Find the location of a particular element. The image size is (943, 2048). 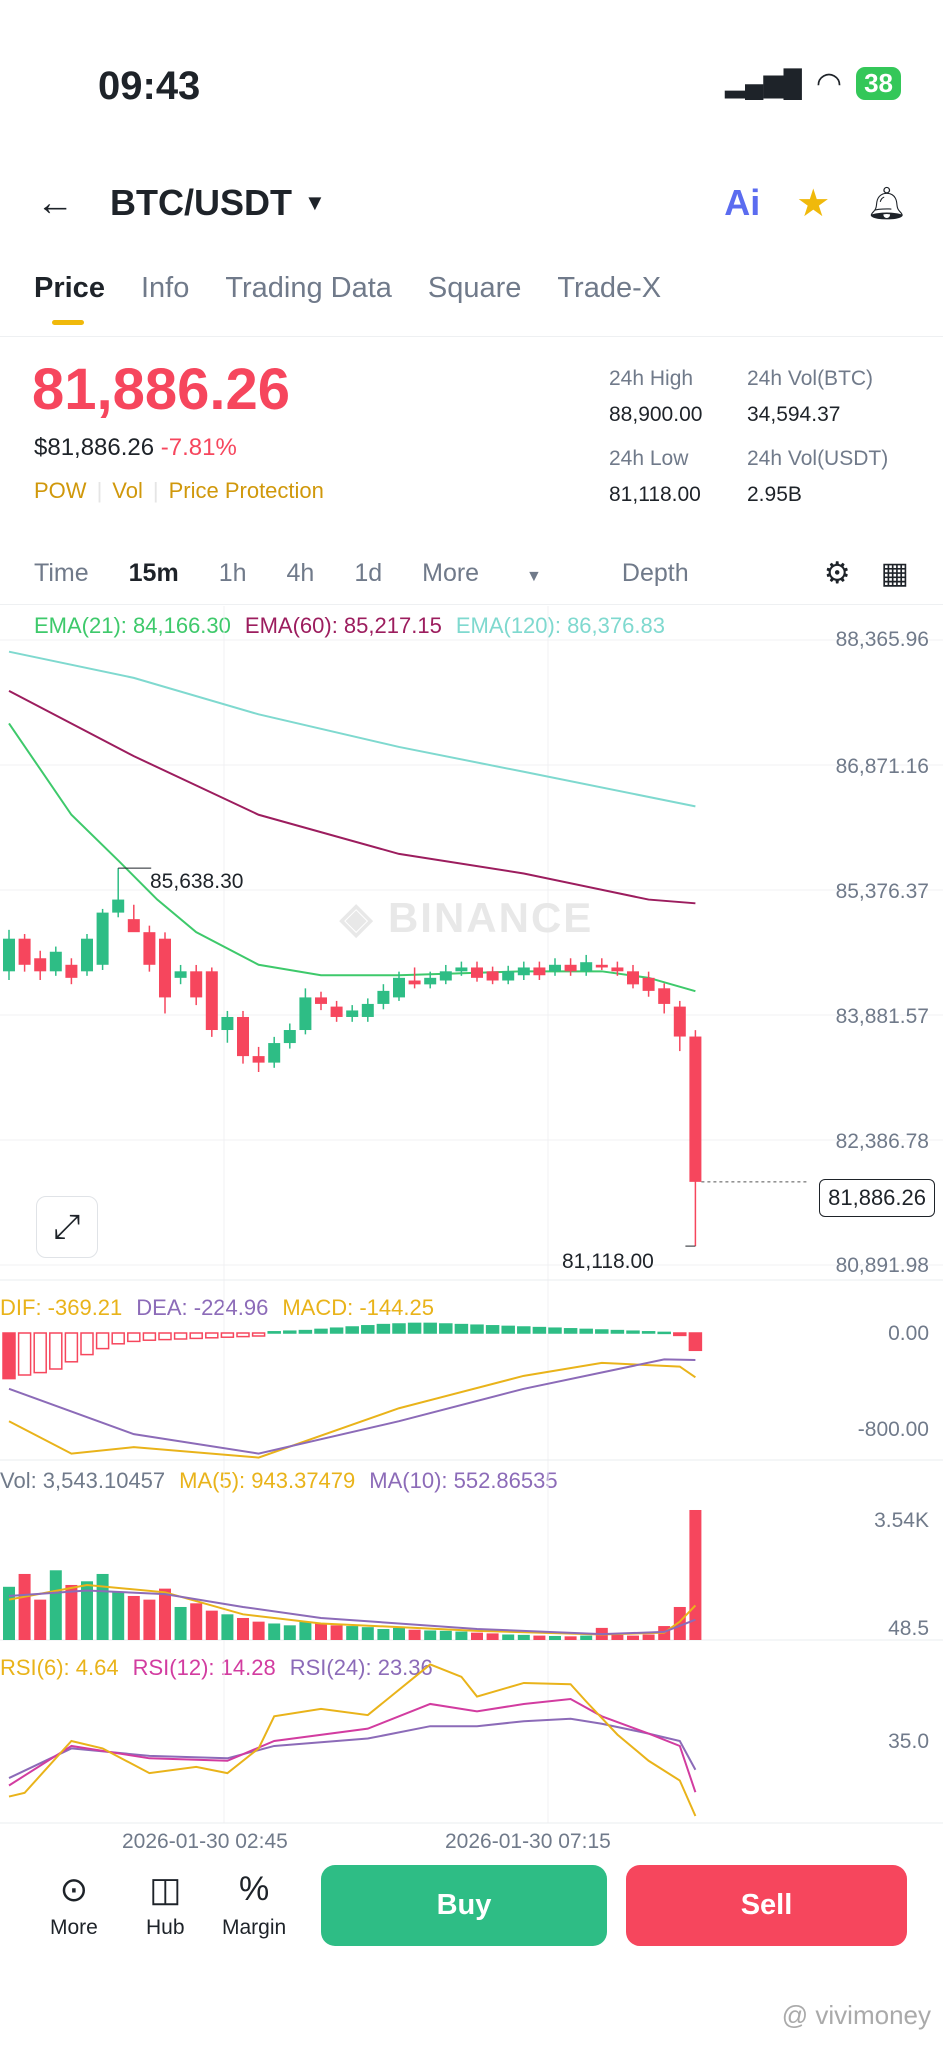

interval-time: Time is located at coordinates (61, 573).